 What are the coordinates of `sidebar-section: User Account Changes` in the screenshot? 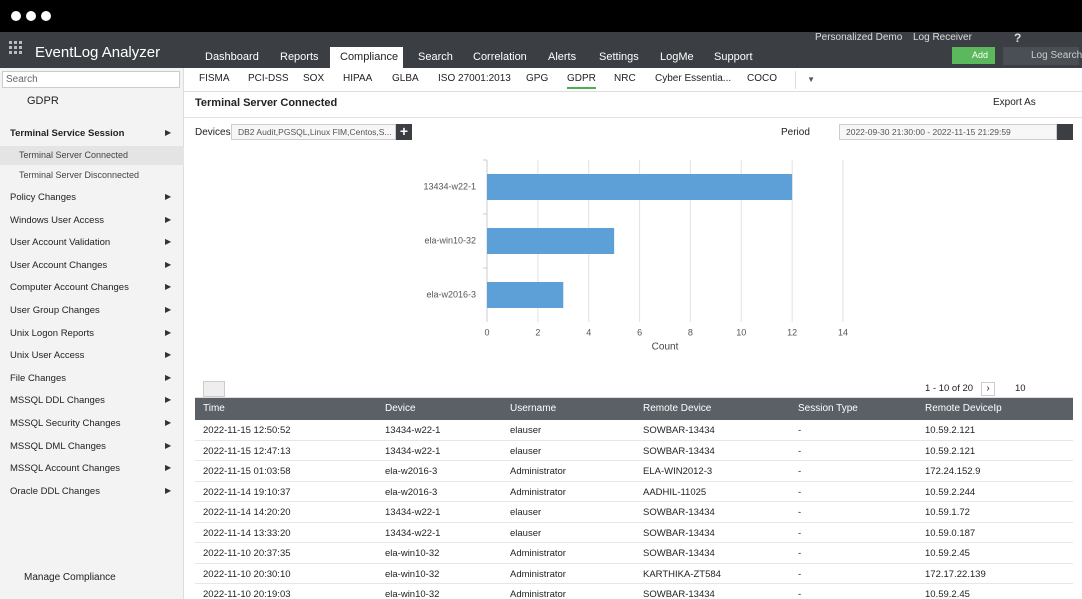 It's located at (59, 265).